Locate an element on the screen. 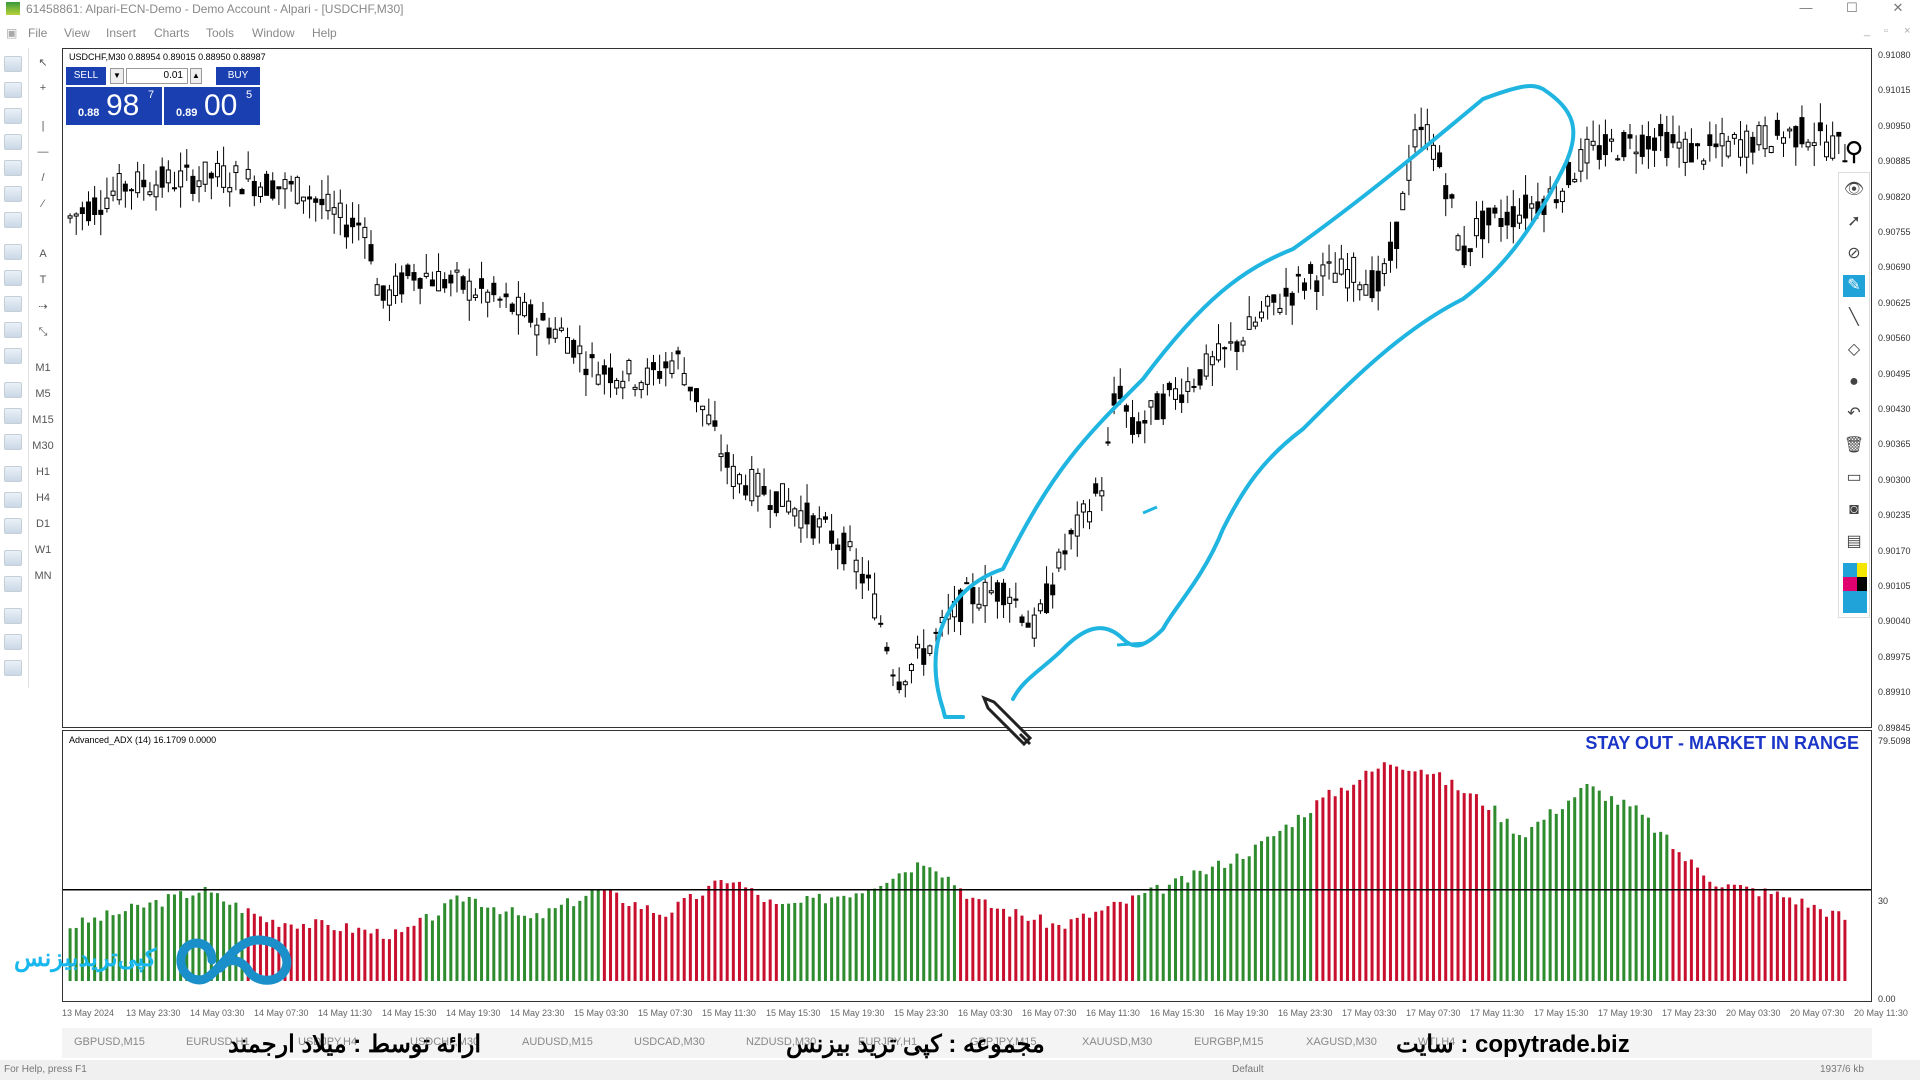 The image size is (1920, 1080). market-watch-icon is located at coordinates (13, 116).